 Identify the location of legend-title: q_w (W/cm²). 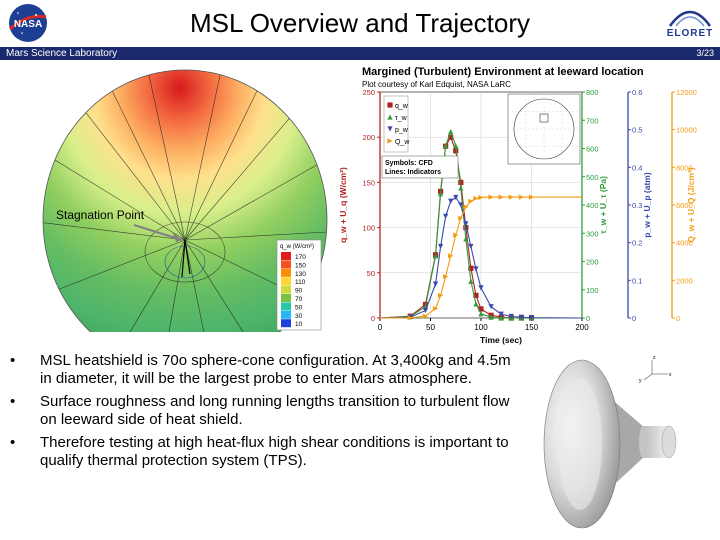
(297, 247).